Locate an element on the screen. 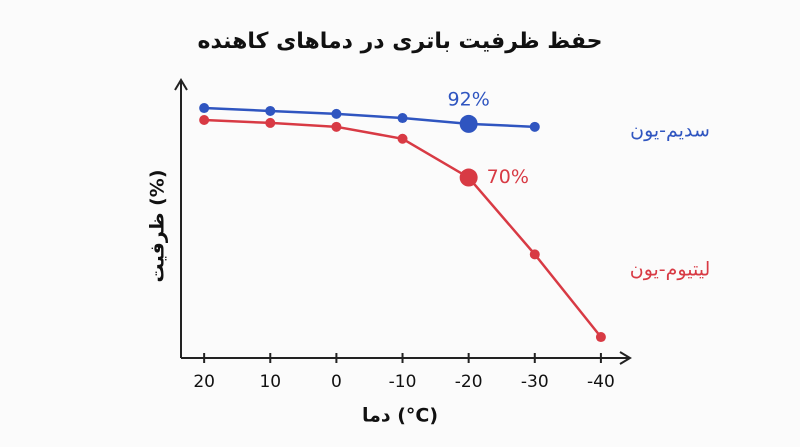  x-tick-label: 10 is located at coordinates (270, 382).